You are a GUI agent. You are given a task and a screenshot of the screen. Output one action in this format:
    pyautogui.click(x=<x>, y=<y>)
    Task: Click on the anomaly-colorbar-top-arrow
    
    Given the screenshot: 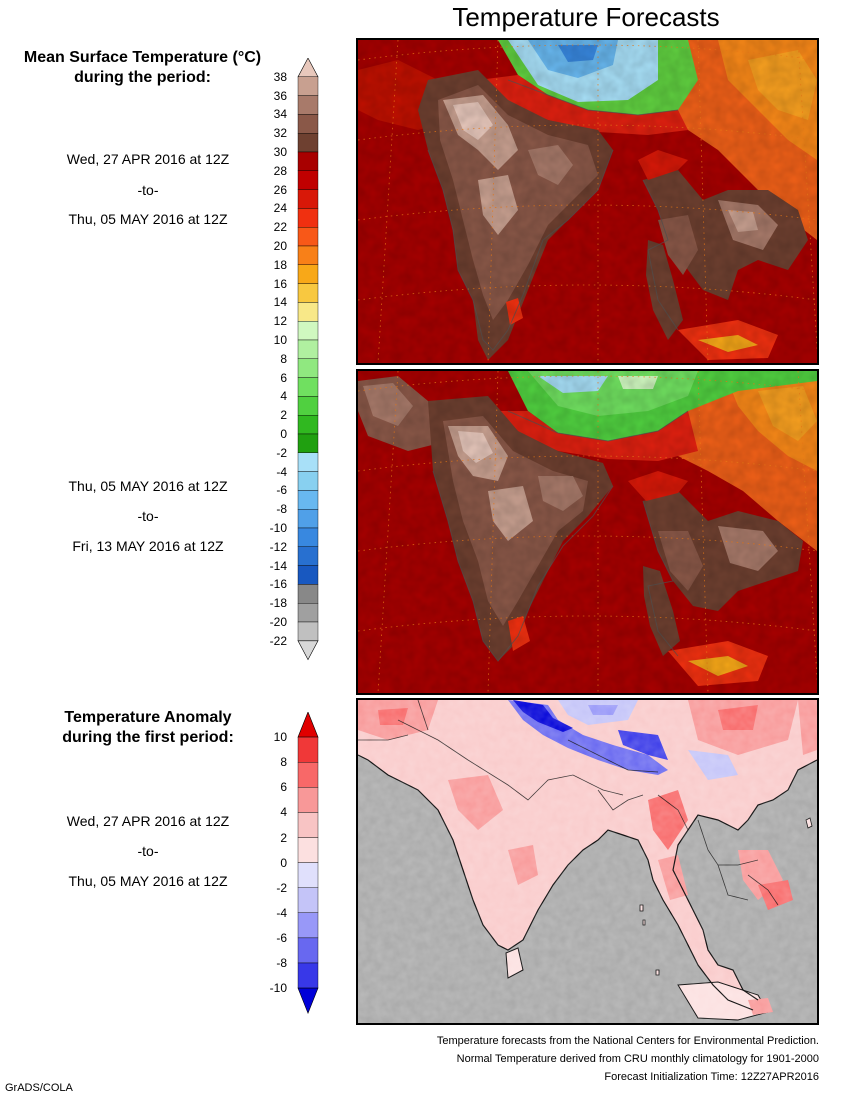 What is the action you would take?
    pyautogui.click(x=308, y=725)
    